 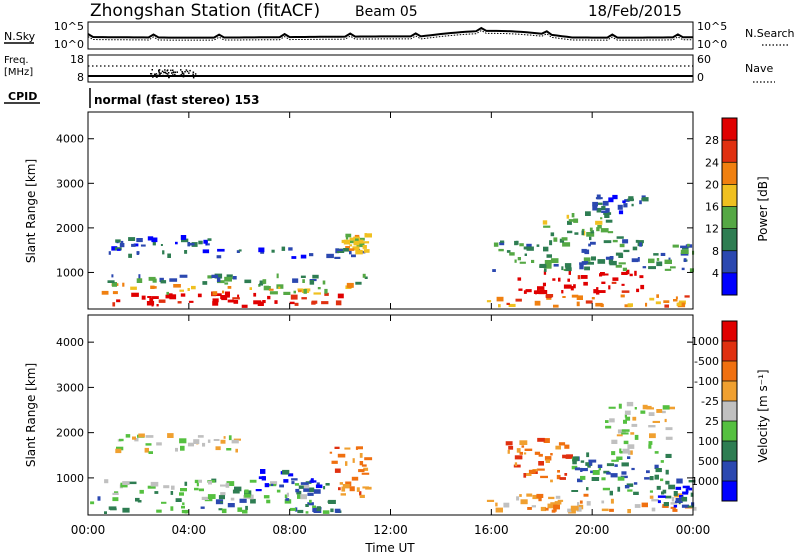 I want to click on y-tick-label: 2000, so click(x=70, y=433).